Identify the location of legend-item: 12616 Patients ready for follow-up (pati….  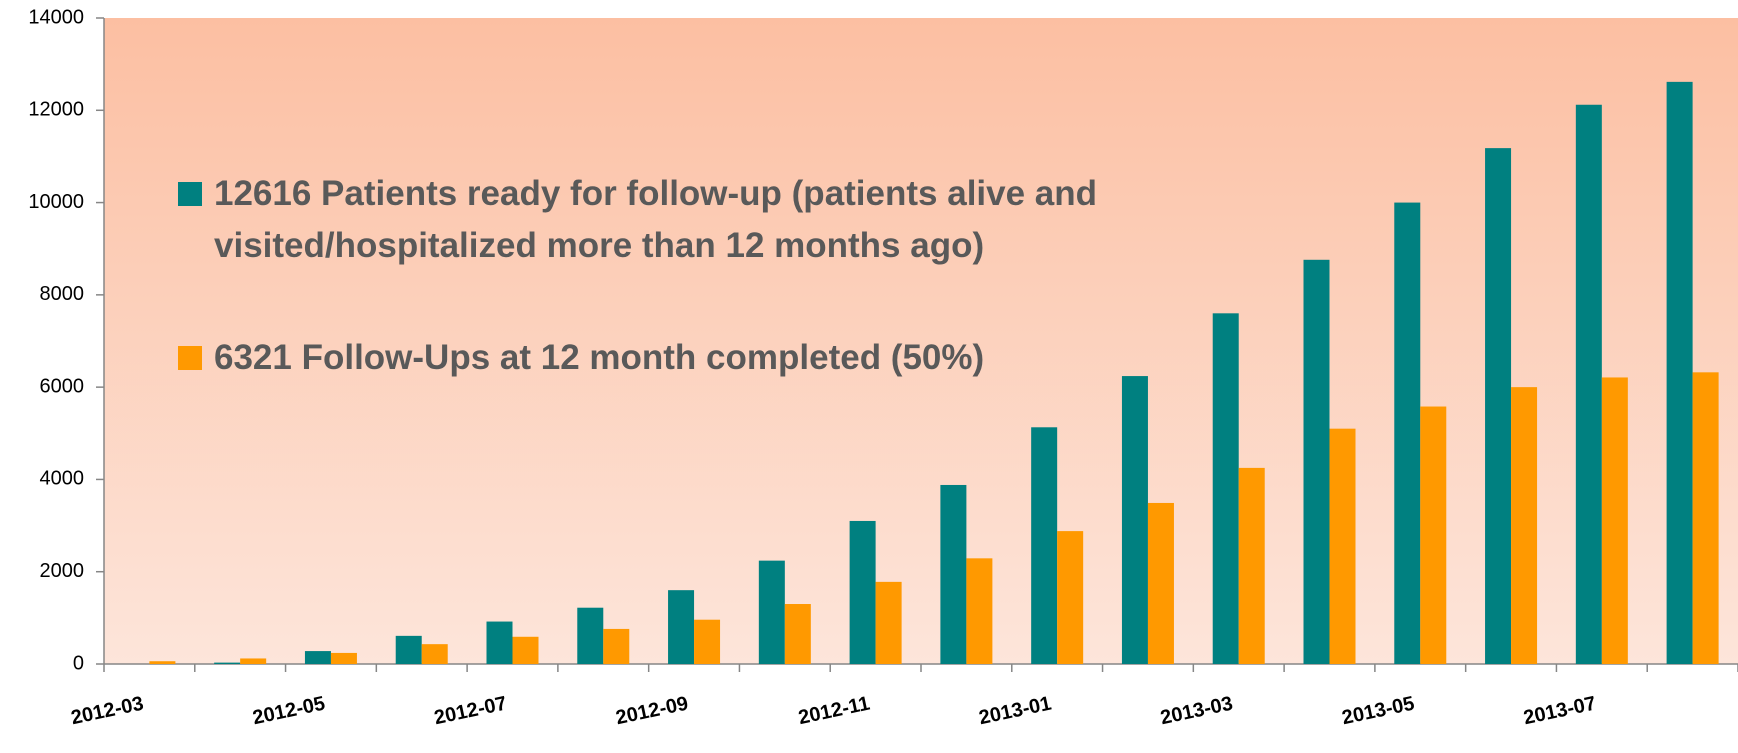
(678, 220).